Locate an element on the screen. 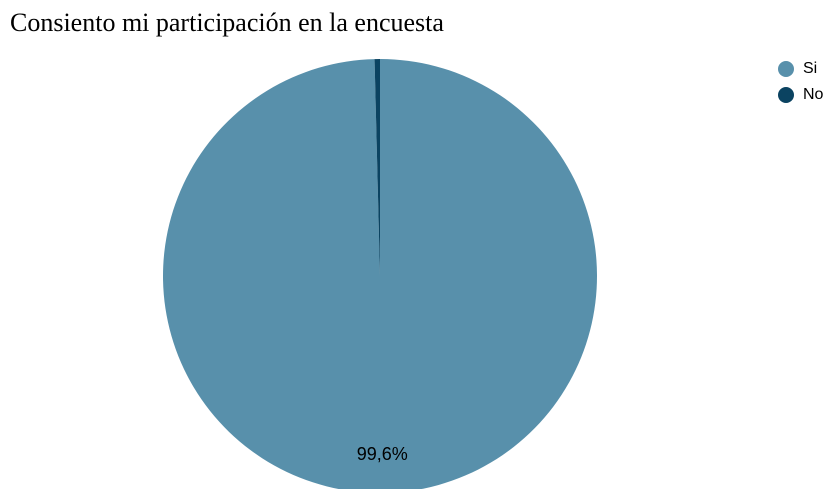 This screenshot has width=831, height=489. legend-swatch-si is located at coordinates (786, 69).